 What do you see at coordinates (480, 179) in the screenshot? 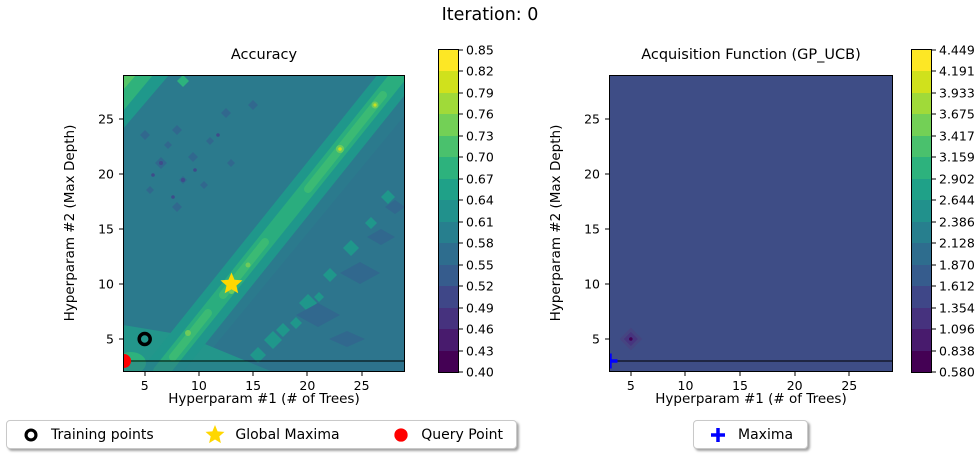
I see `colorbar-tick-label: 0.67` at bounding box center [480, 179].